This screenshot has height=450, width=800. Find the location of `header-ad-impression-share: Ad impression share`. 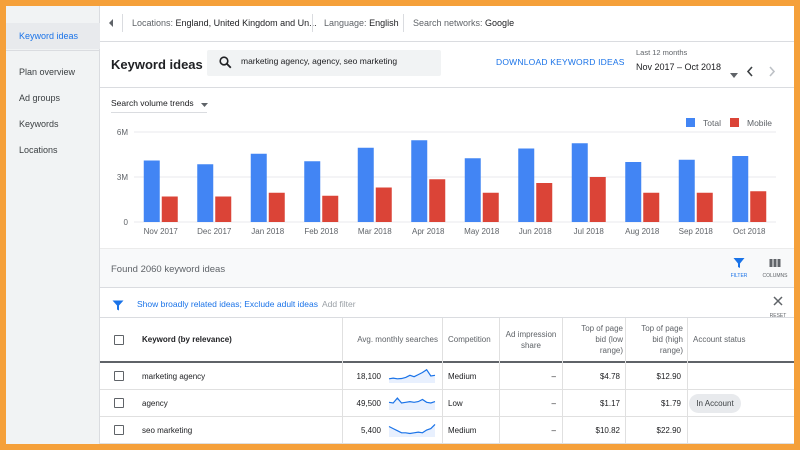

header-ad-impression-share: Ad impression share is located at coordinates (531, 340).